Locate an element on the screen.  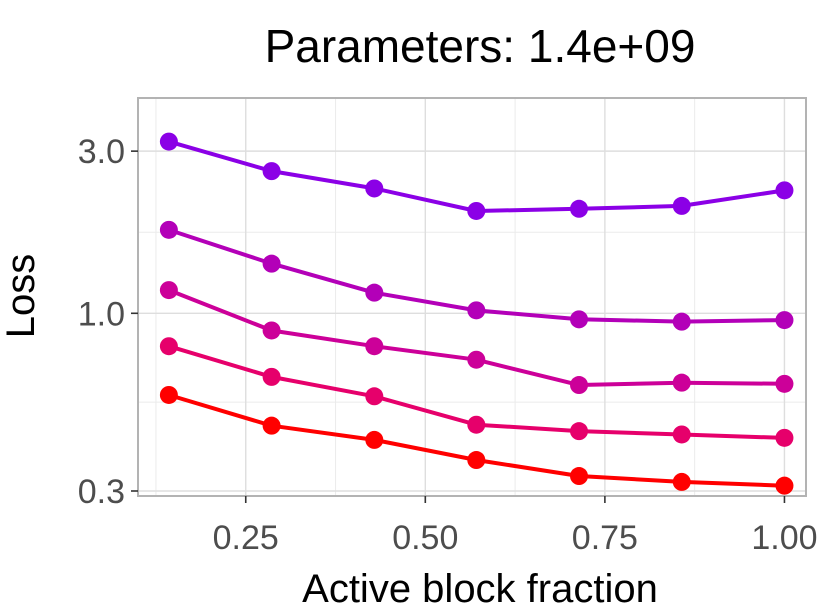
x-tick-label: 1.00 is located at coordinates (784, 538).